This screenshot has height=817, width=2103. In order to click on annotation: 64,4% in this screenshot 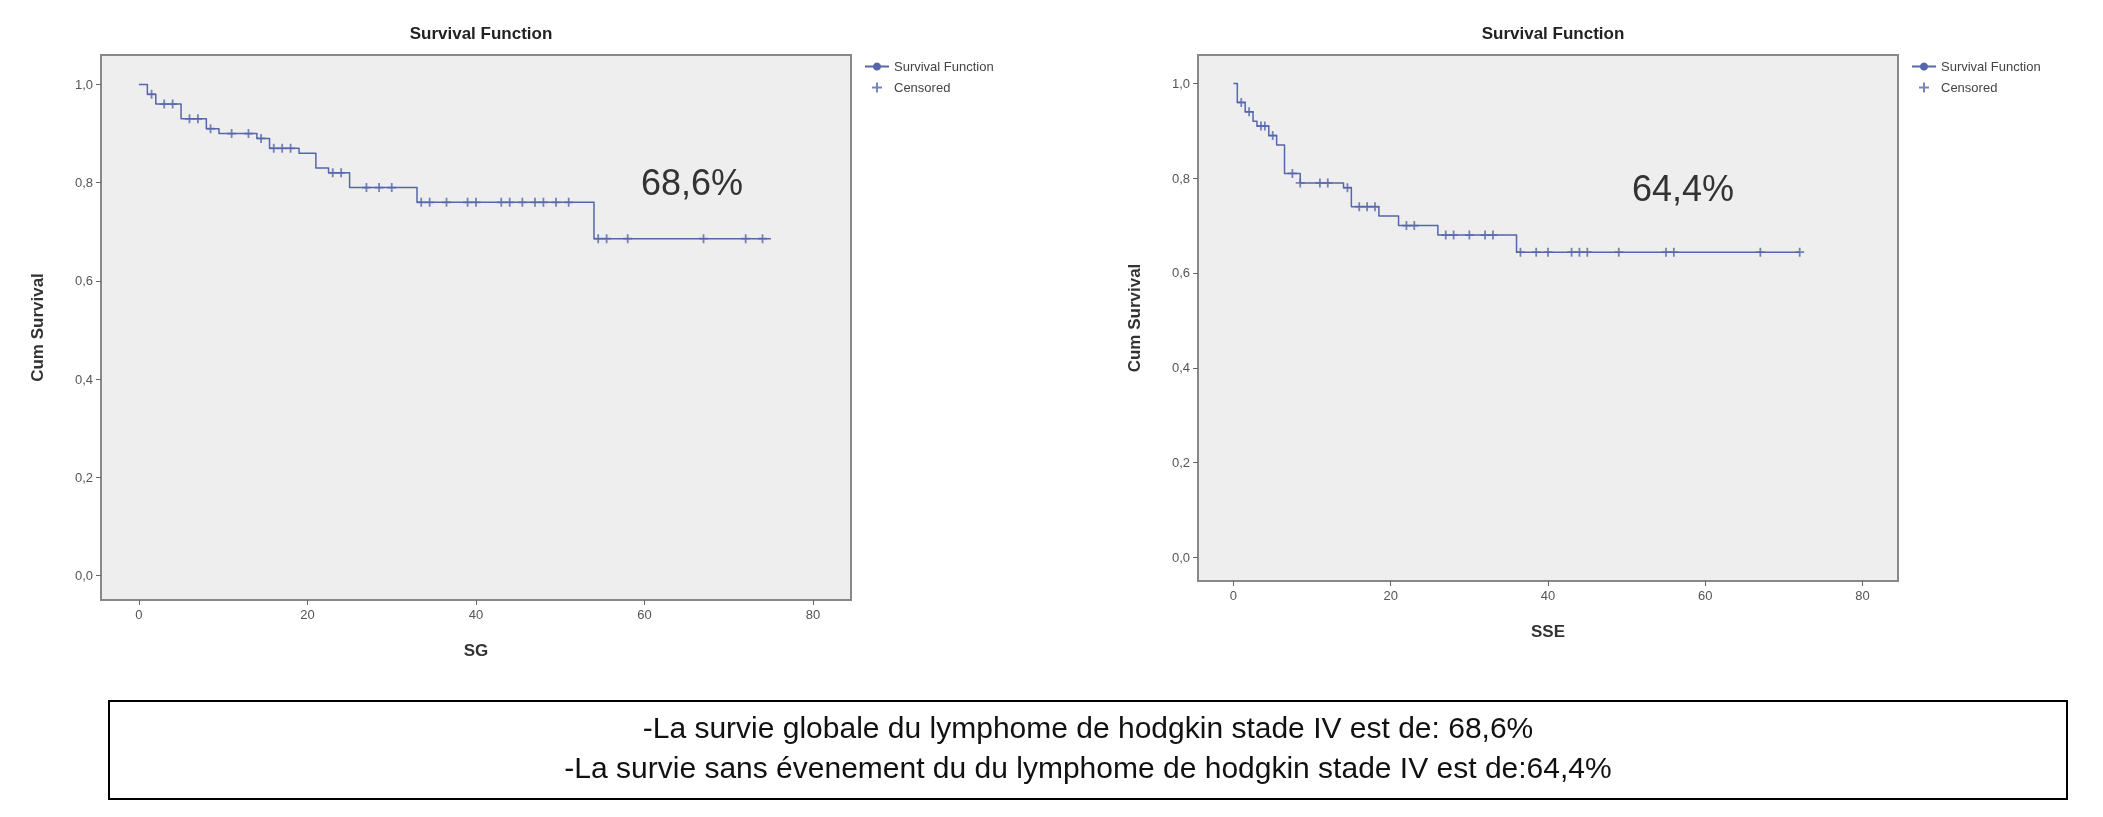, I will do `click(1683, 189)`.